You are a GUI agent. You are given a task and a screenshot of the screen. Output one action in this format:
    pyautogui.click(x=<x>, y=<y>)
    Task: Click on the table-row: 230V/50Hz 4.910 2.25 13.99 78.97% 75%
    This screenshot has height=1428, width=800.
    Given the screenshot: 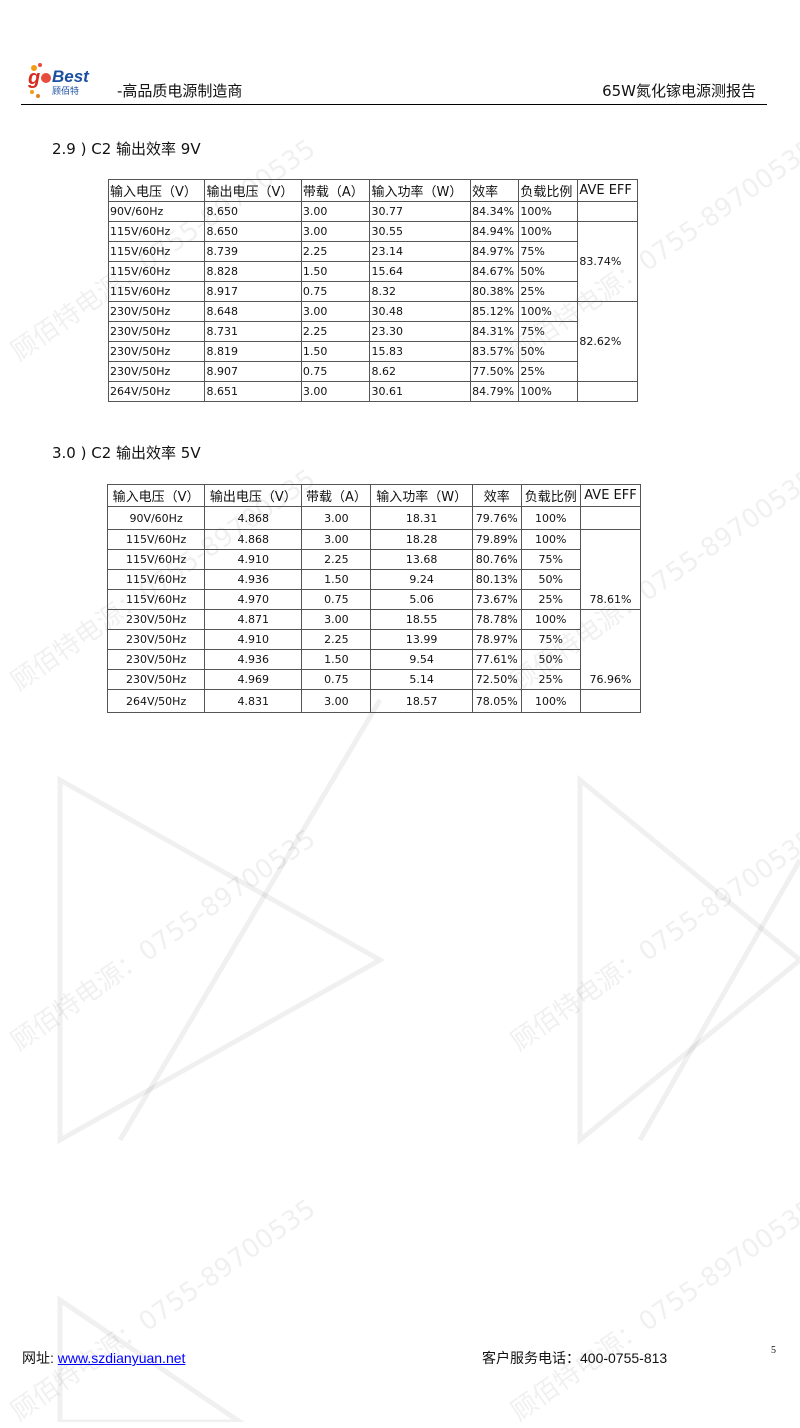 What is the action you would take?
    pyautogui.click(x=373, y=639)
    